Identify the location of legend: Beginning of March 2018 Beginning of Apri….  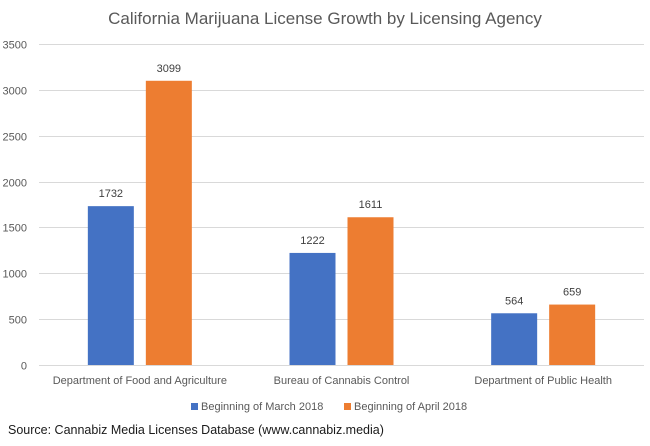
(329, 407).